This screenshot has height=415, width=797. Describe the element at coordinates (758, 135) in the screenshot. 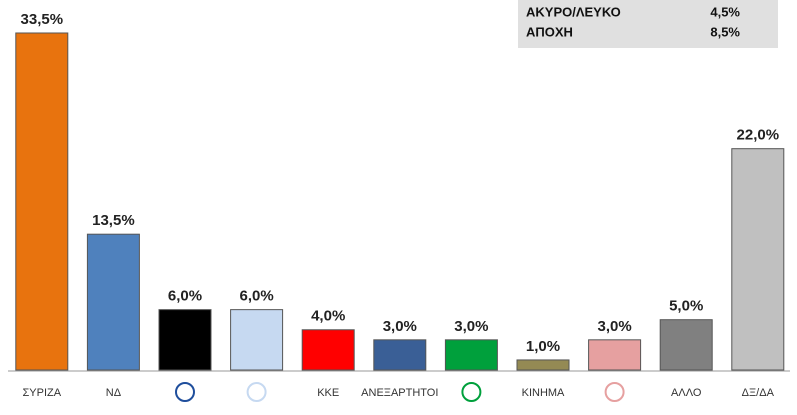

I see `value-label: 22,0%` at that location.